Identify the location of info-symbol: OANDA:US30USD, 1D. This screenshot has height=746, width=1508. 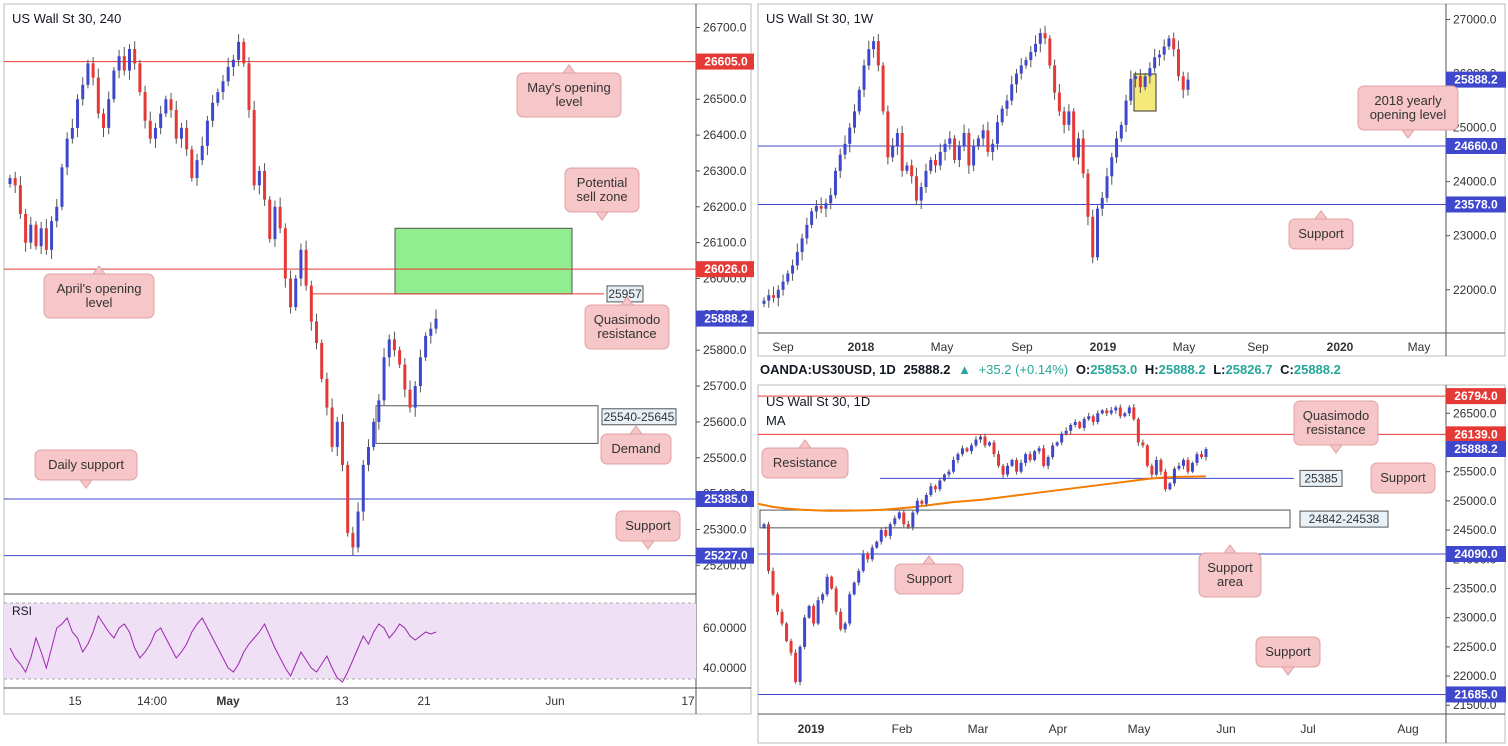
(828, 369).